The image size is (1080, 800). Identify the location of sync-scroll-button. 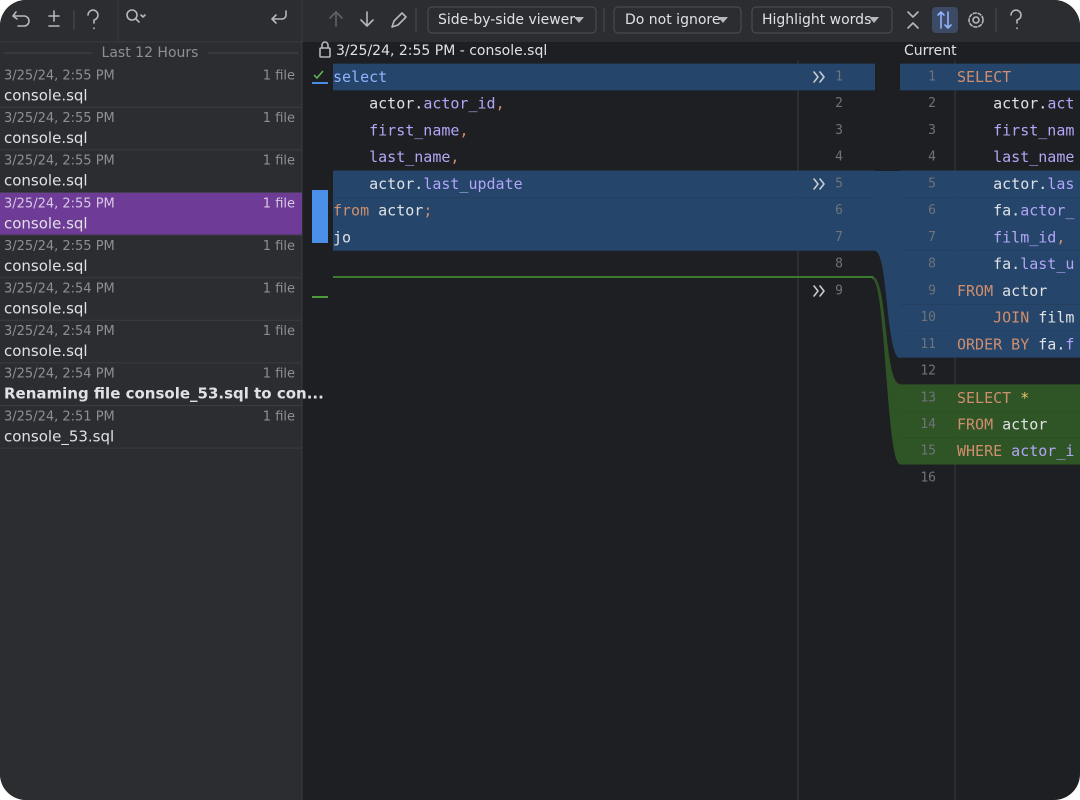
(945, 20).